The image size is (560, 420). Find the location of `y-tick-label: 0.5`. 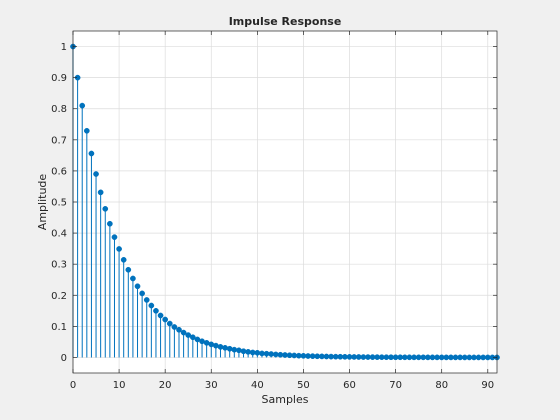

y-tick-label: 0.5 is located at coordinates (59, 203).